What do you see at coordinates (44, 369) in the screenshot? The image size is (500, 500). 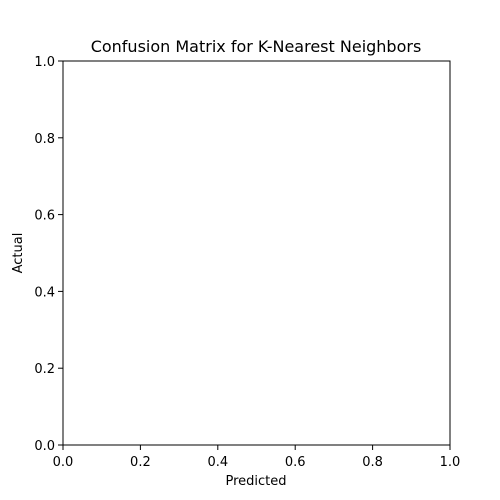 I see `y-tick-label: 0.2` at bounding box center [44, 369].